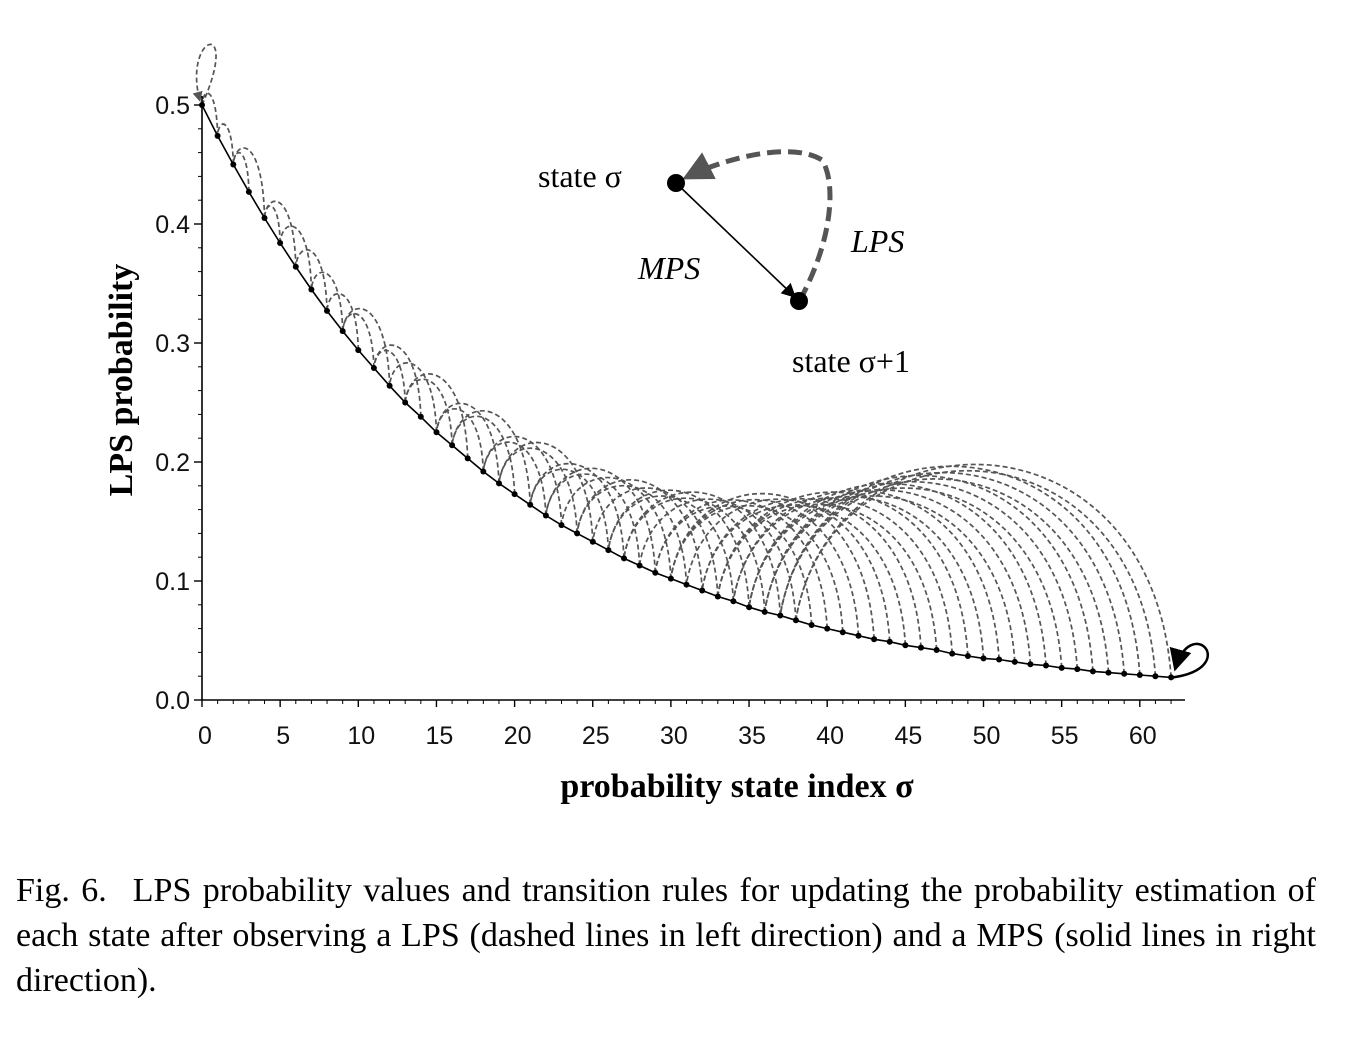 This screenshot has width=1372, height=1040. Describe the element at coordinates (830, 736) in the screenshot. I see `x-tick-label: 40` at that location.